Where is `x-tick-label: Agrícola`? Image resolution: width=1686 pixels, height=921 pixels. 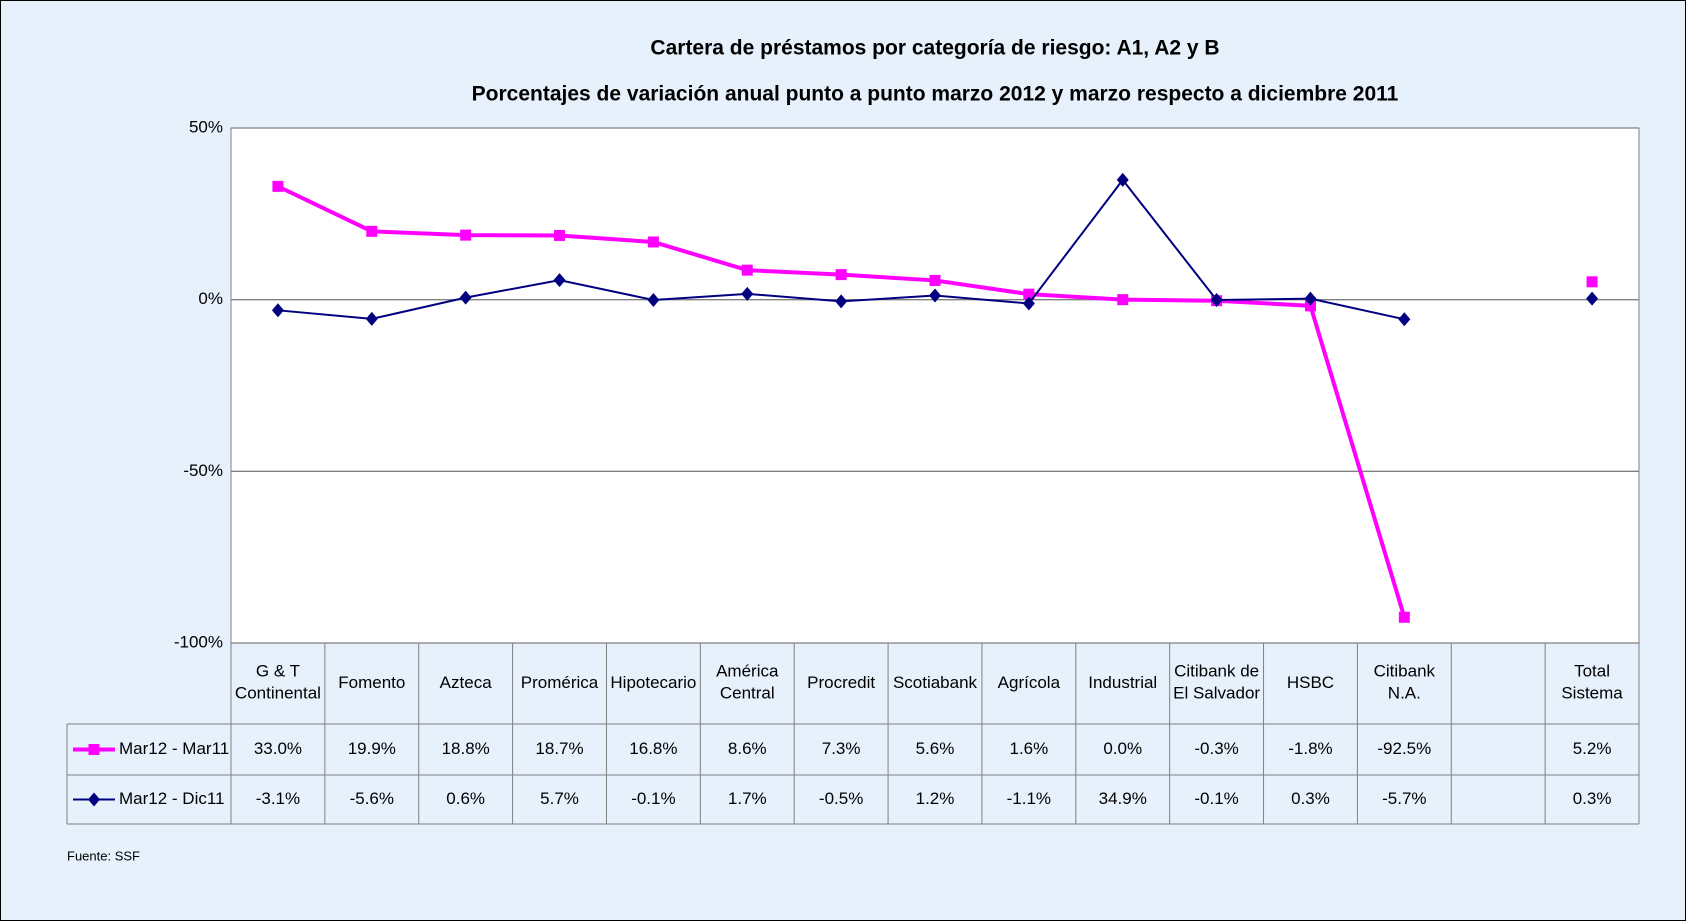 x-tick-label: Agrícola is located at coordinates (1029, 682).